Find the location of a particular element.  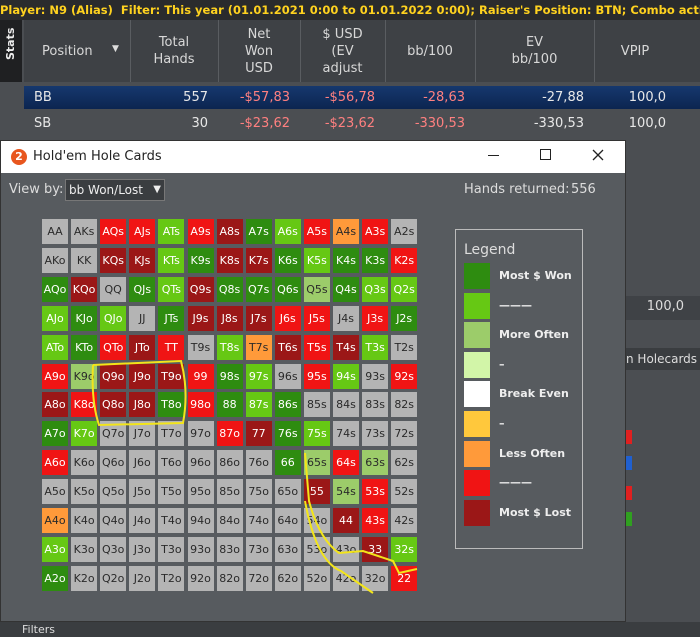

hand-cell: J4s is located at coordinates (346, 318).